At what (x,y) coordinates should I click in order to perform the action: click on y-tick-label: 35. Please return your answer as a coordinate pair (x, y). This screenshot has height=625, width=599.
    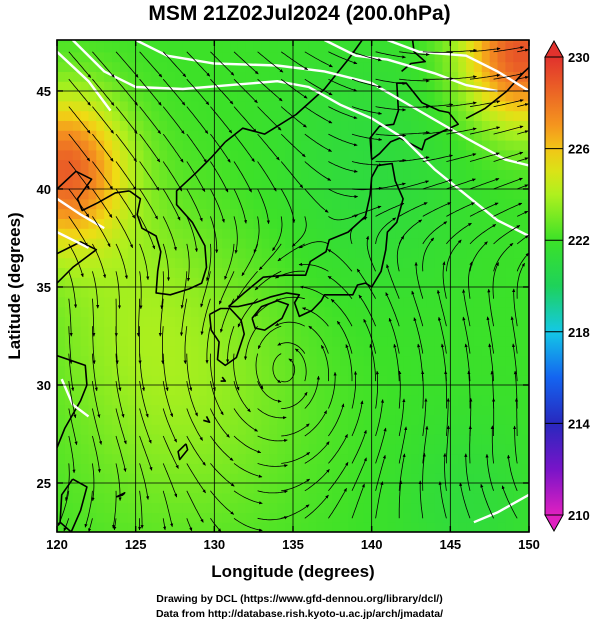
    Looking at the image, I should click on (44, 287).